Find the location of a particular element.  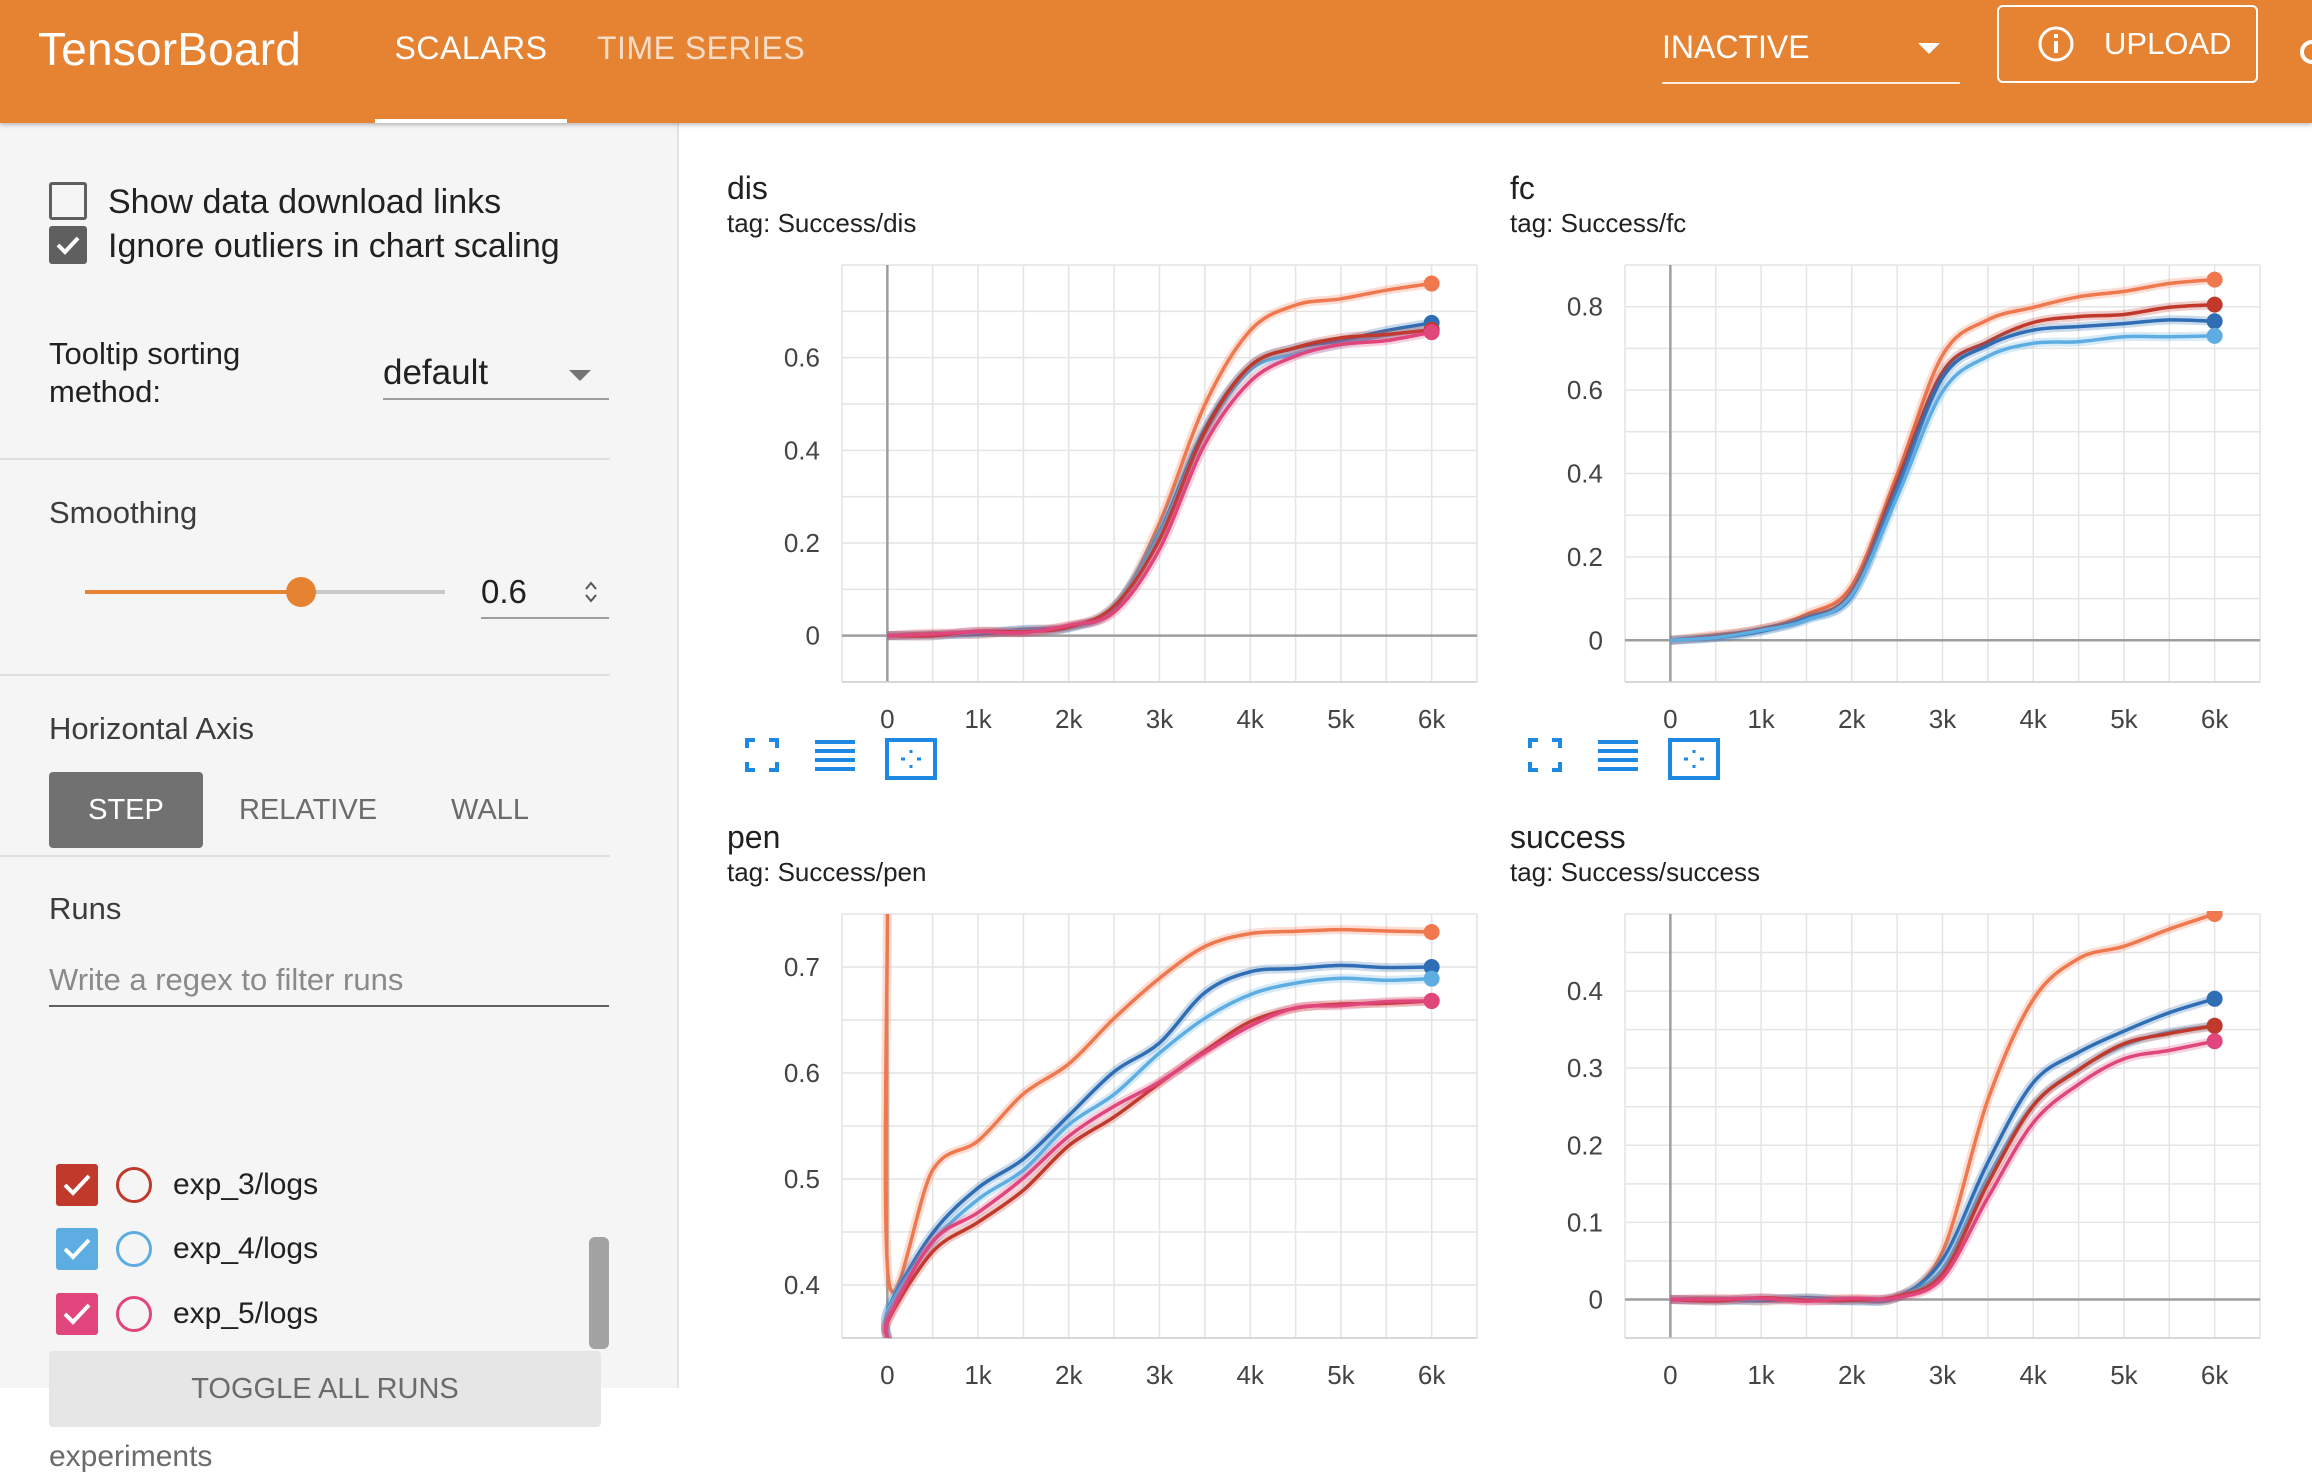

checkbox-checked is located at coordinates (68, 245).